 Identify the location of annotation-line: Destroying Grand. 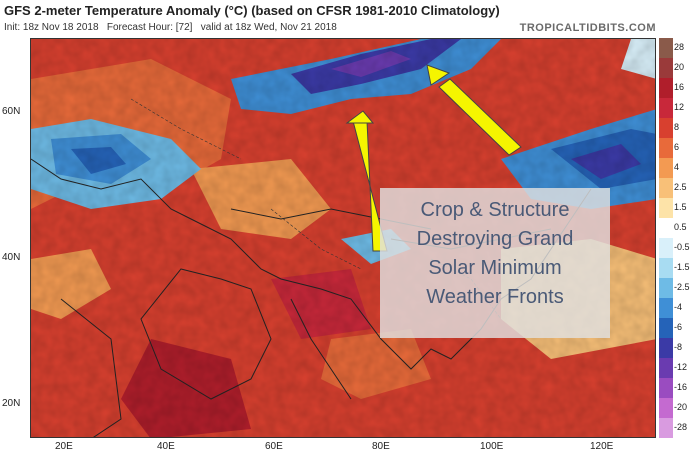
(495, 239).